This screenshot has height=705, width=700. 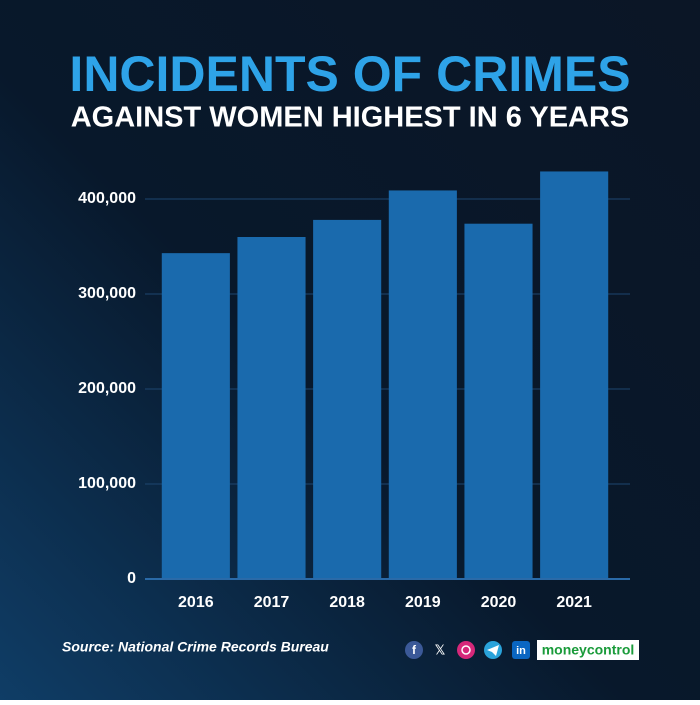 I want to click on y-tick-label: 200,000, so click(x=107, y=388).